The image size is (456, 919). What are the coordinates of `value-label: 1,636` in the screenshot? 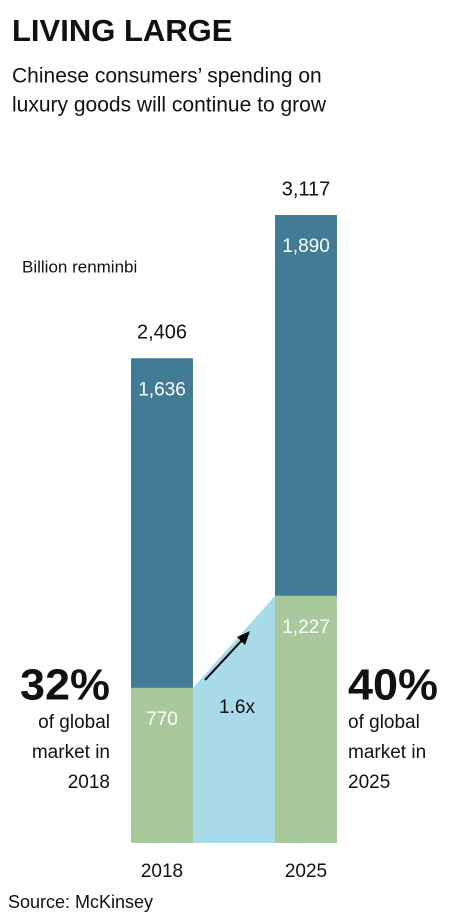 It's located at (162, 389).